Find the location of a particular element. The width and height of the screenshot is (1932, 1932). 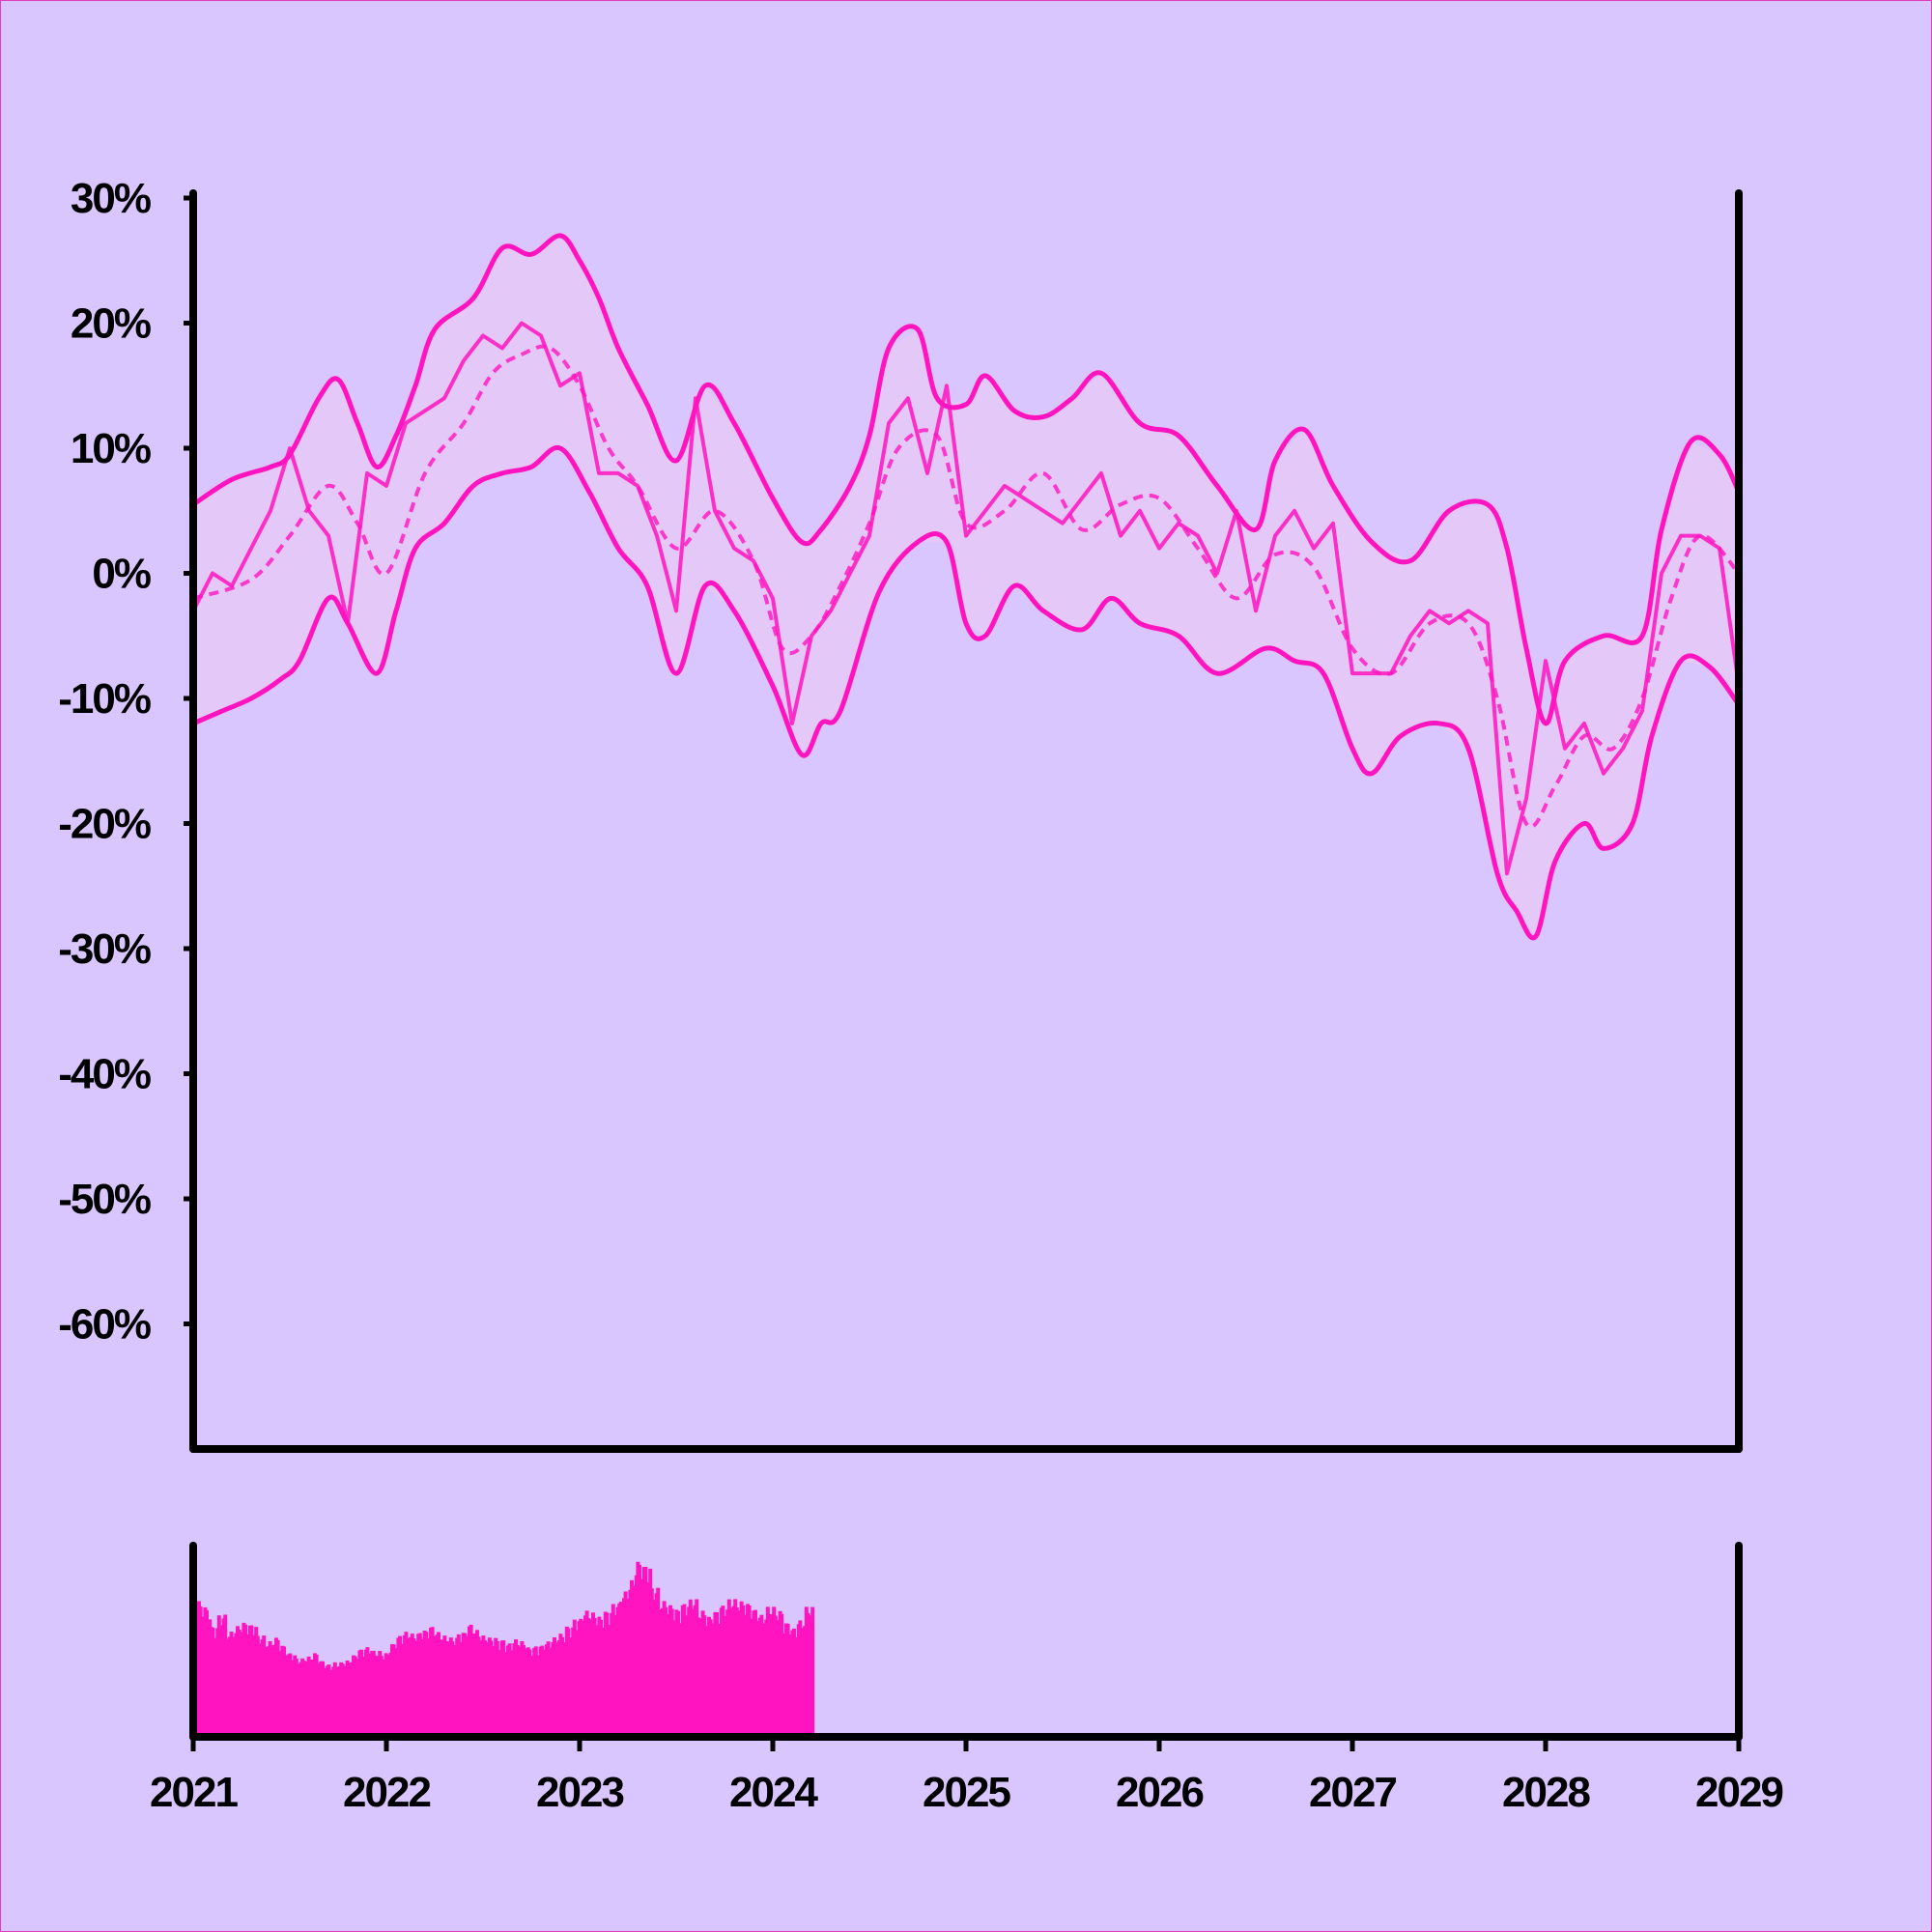

y-tick-label: -50% is located at coordinates (104, 1199).